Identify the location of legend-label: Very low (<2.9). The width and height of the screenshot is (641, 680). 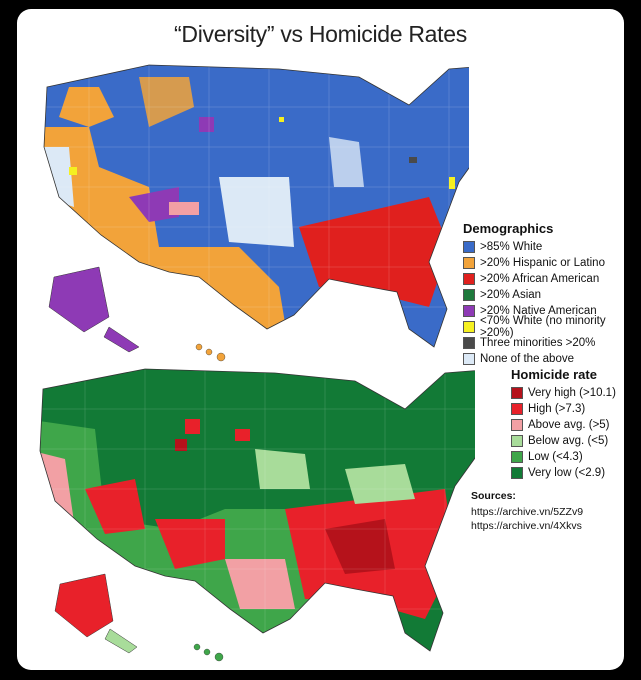
(567, 473).